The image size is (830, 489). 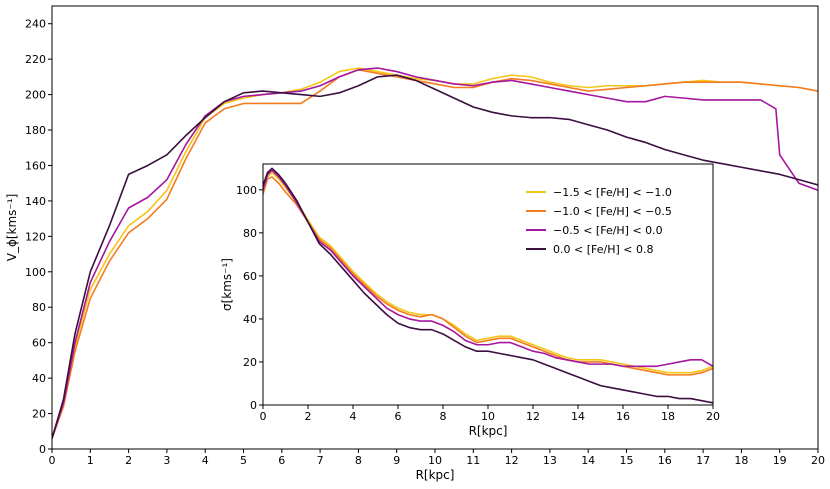 What do you see at coordinates (35, 24) in the screenshot?
I see `y-tick-label: 240` at bounding box center [35, 24].